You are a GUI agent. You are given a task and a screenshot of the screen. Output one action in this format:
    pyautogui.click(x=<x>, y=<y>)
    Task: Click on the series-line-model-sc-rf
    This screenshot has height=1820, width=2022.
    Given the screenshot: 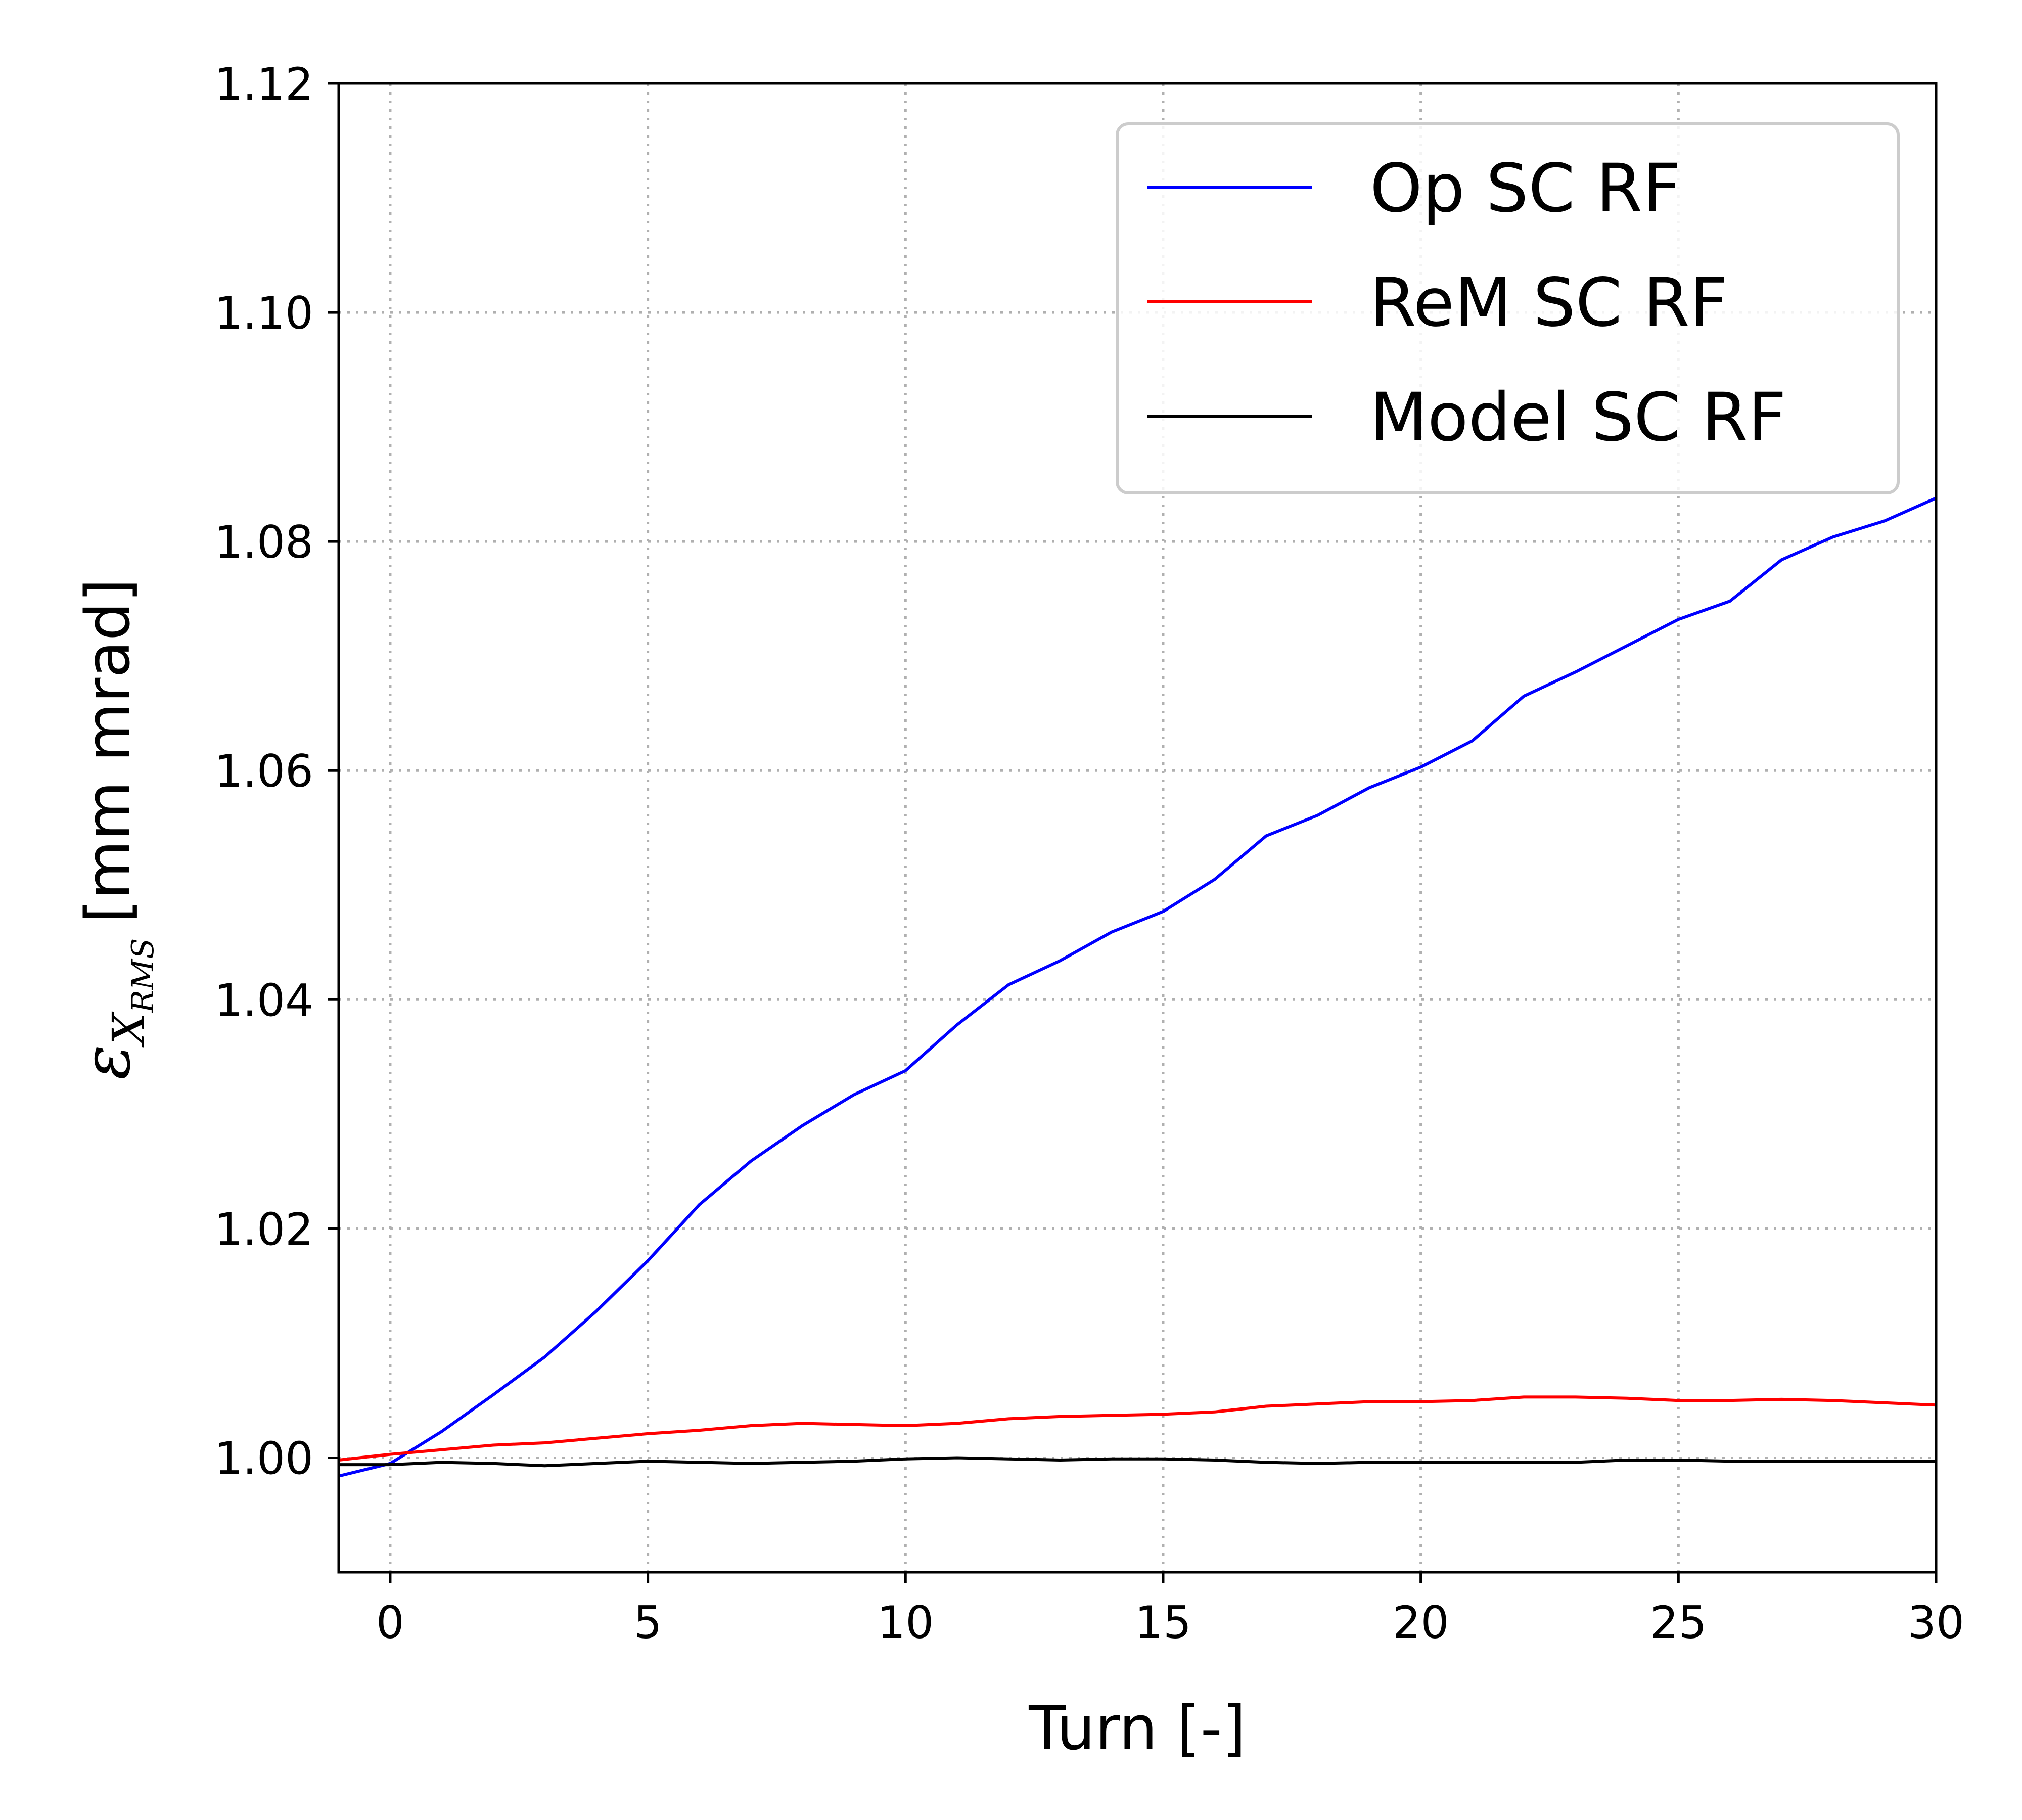 What is the action you would take?
    pyautogui.click(x=1137, y=1462)
    